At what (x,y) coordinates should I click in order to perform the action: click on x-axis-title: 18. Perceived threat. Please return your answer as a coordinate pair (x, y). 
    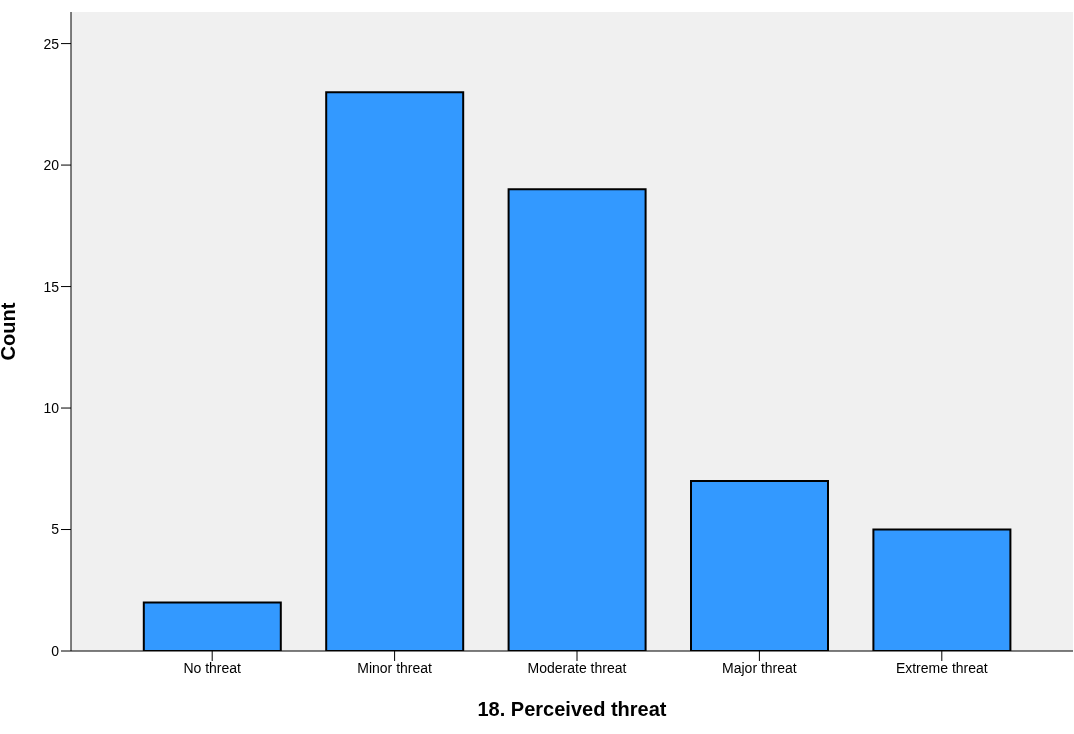
    Looking at the image, I should click on (572, 709).